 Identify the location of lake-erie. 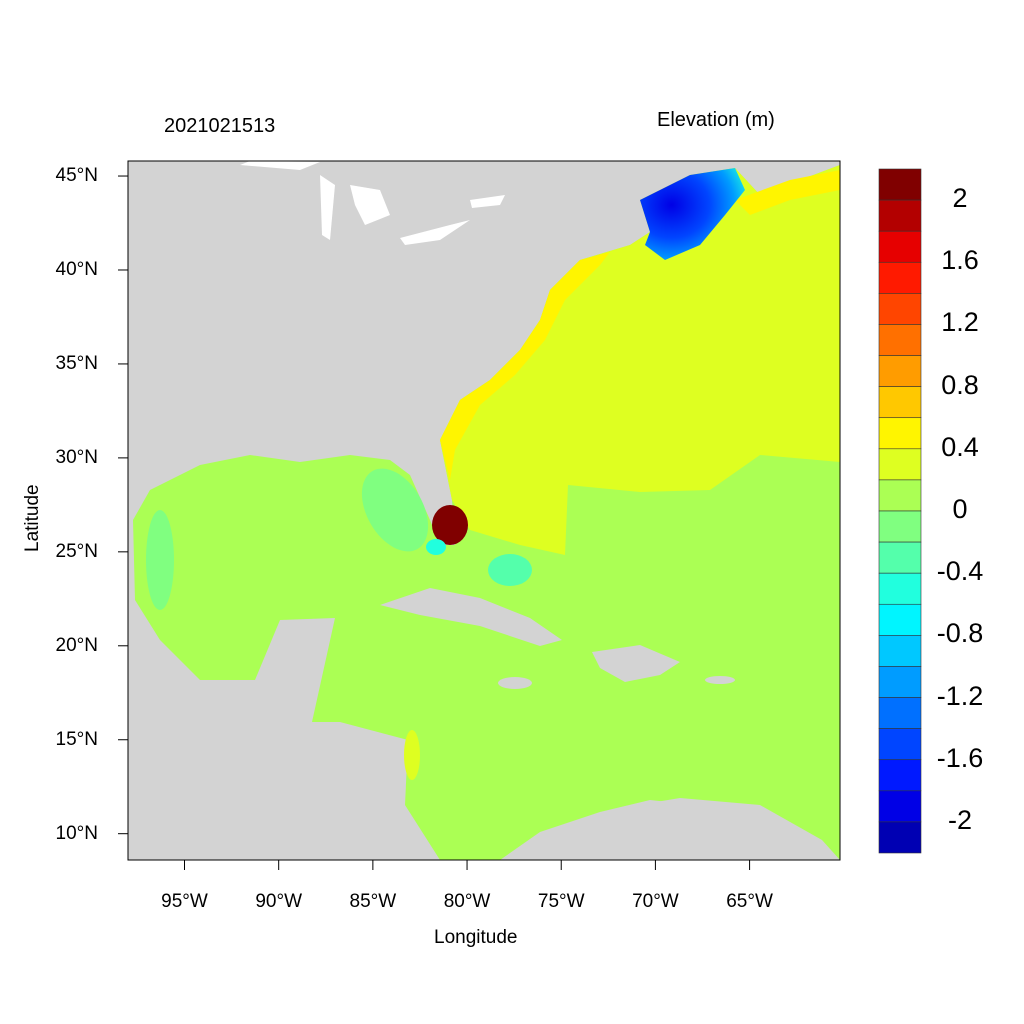
(435, 232).